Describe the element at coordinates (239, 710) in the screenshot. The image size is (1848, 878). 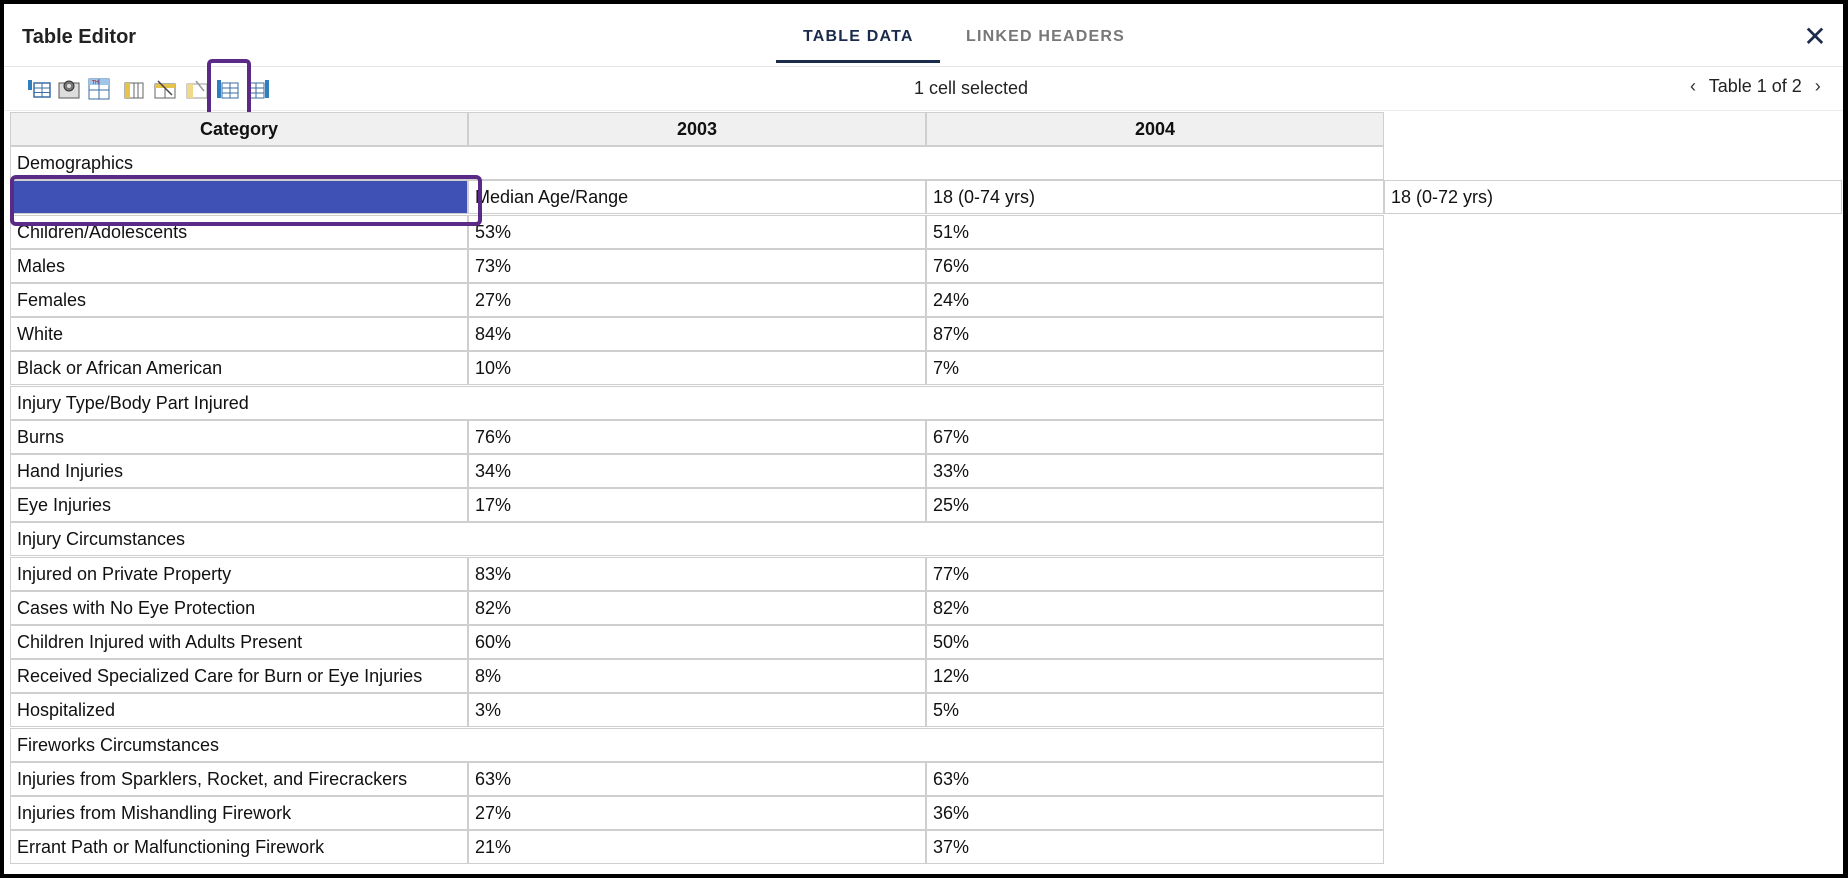
I see `table-cell: Hospitalized` at that location.